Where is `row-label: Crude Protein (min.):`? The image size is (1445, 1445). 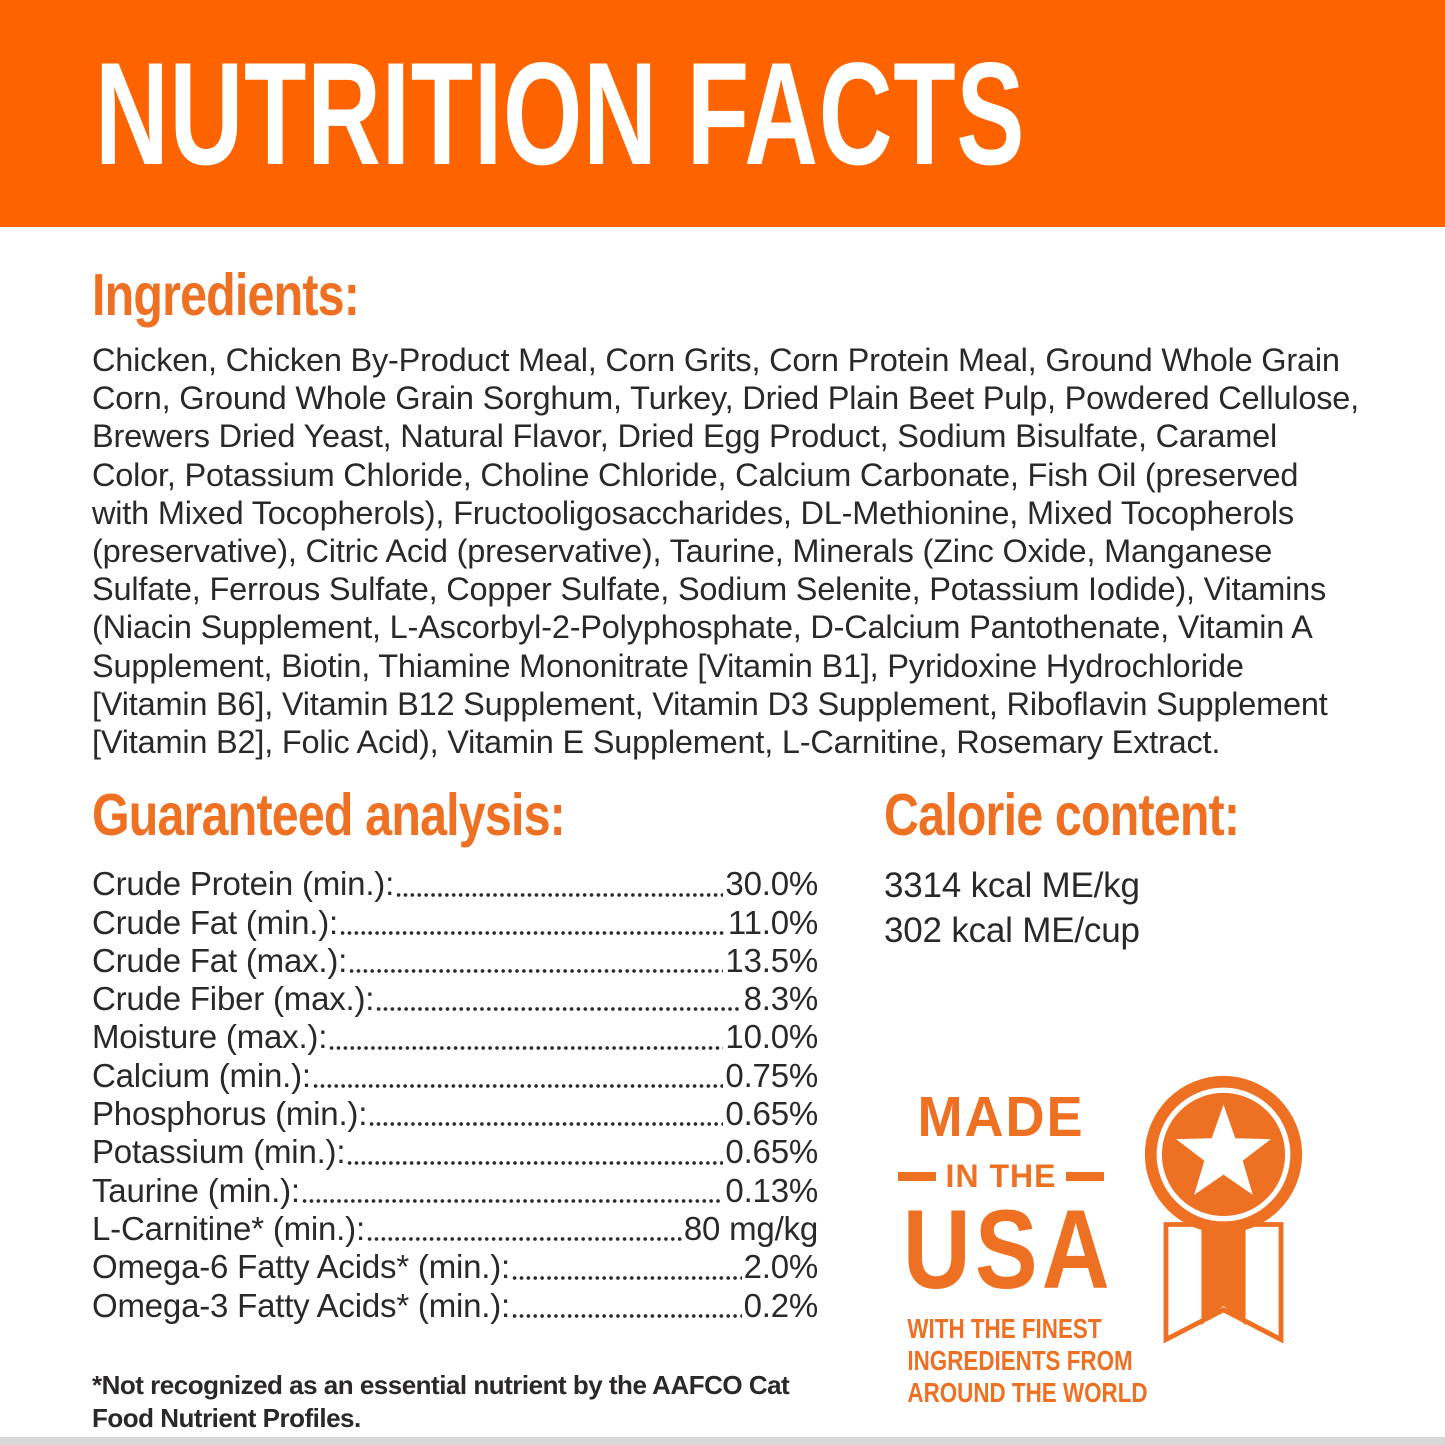
row-label: Crude Protein (min.): is located at coordinates (243, 884).